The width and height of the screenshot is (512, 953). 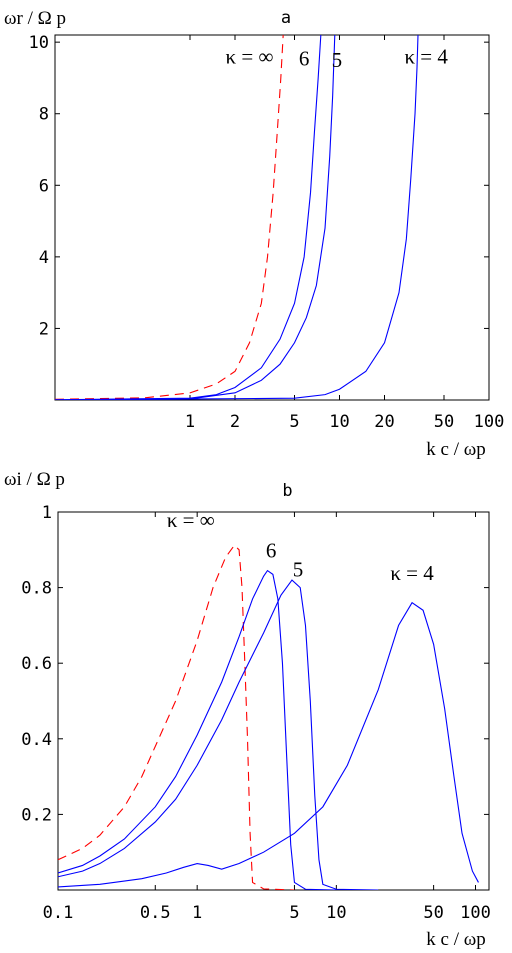 What do you see at coordinates (36, 664) in the screenshot?
I see `y-tick-label: 0.6` at bounding box center [36, 664].